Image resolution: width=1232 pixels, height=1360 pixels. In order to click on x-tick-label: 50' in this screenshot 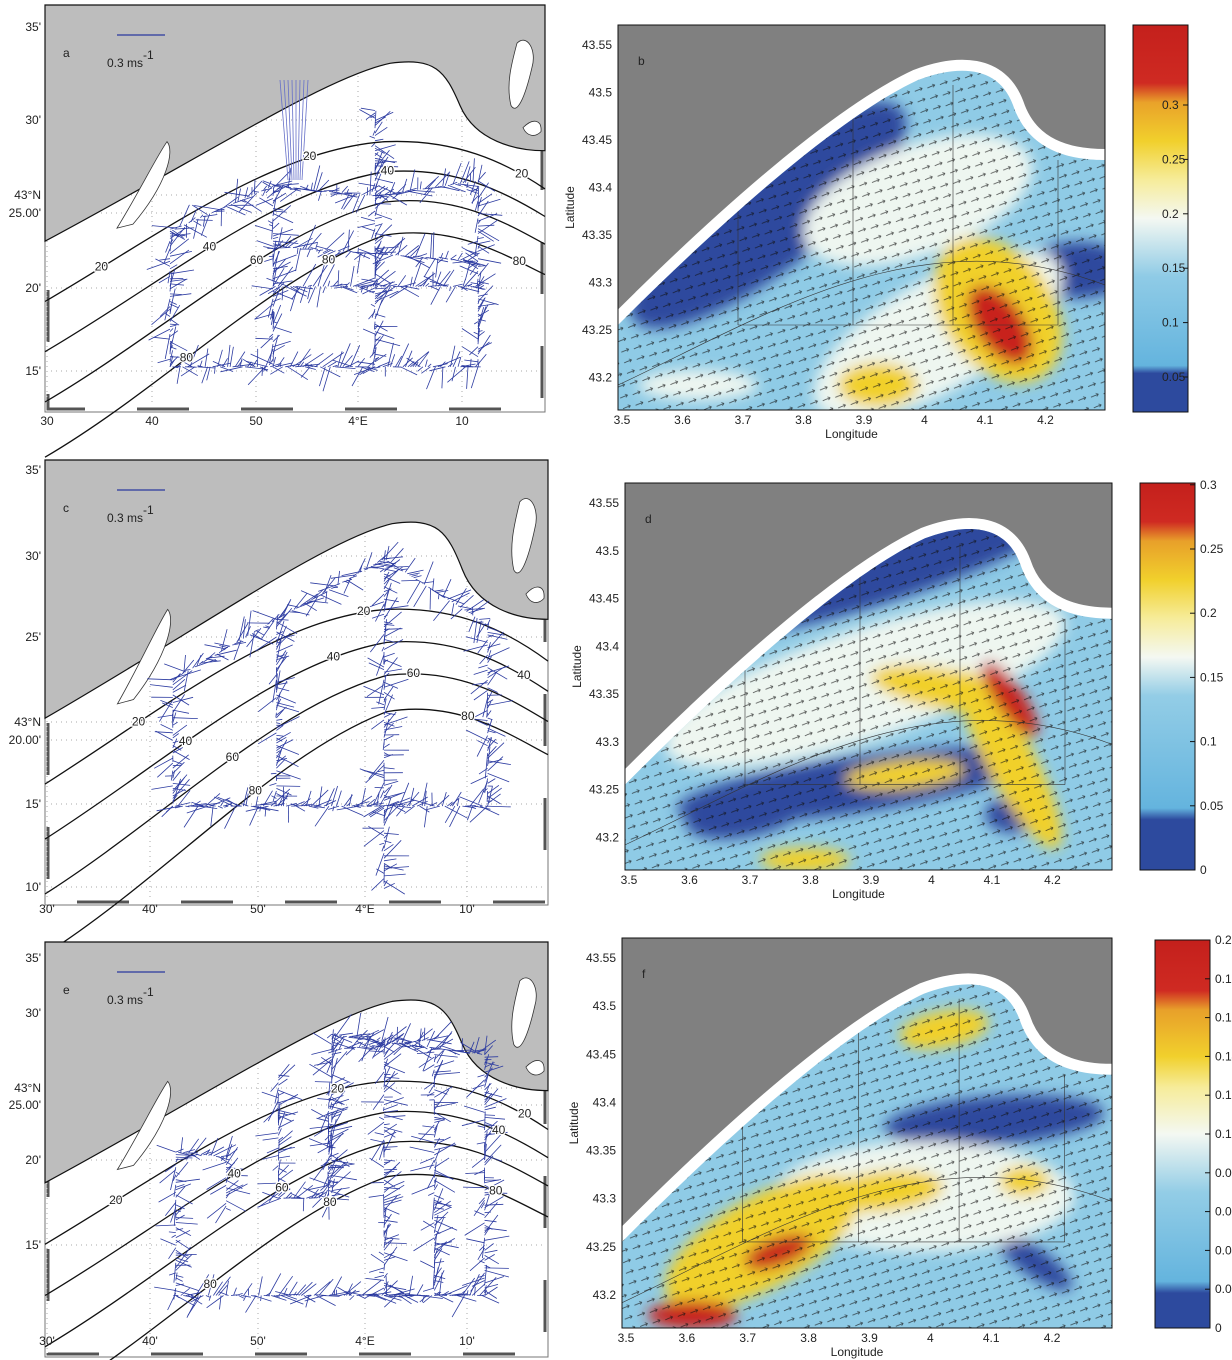, I will do `click(258, 909)`.